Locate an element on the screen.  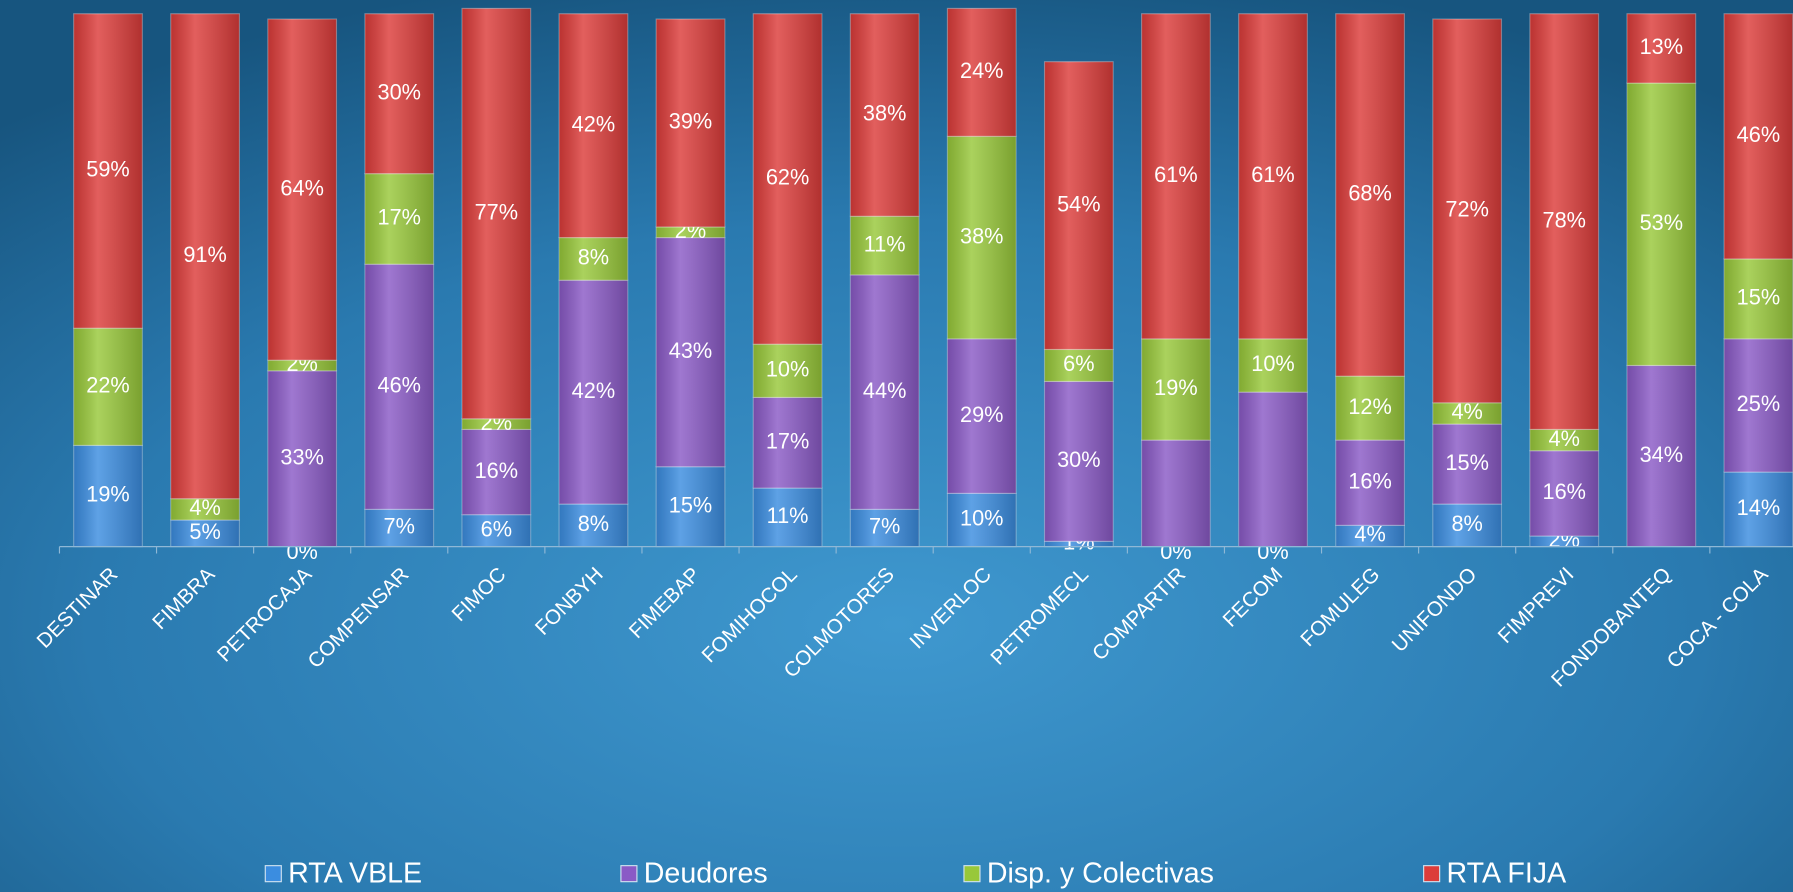
data-label: 54% is located at coordinates (1078, 203).